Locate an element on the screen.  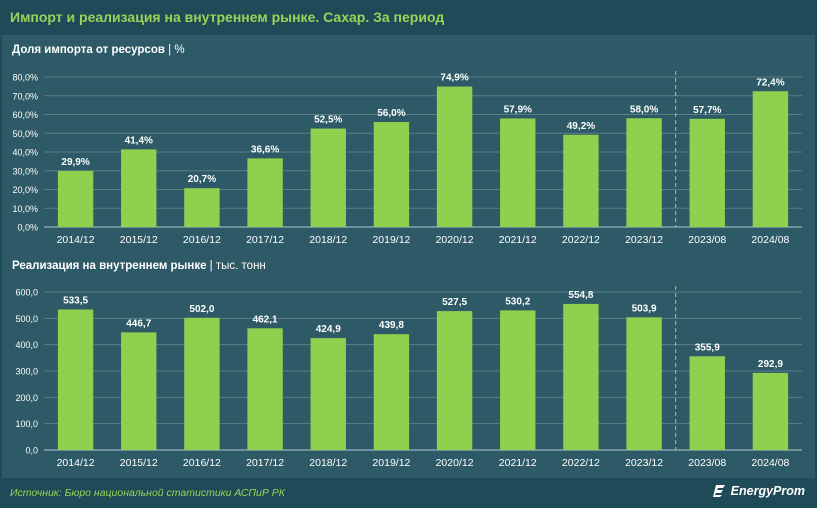
bar-value-label: 530,2 is located at coordinates (517, 301).